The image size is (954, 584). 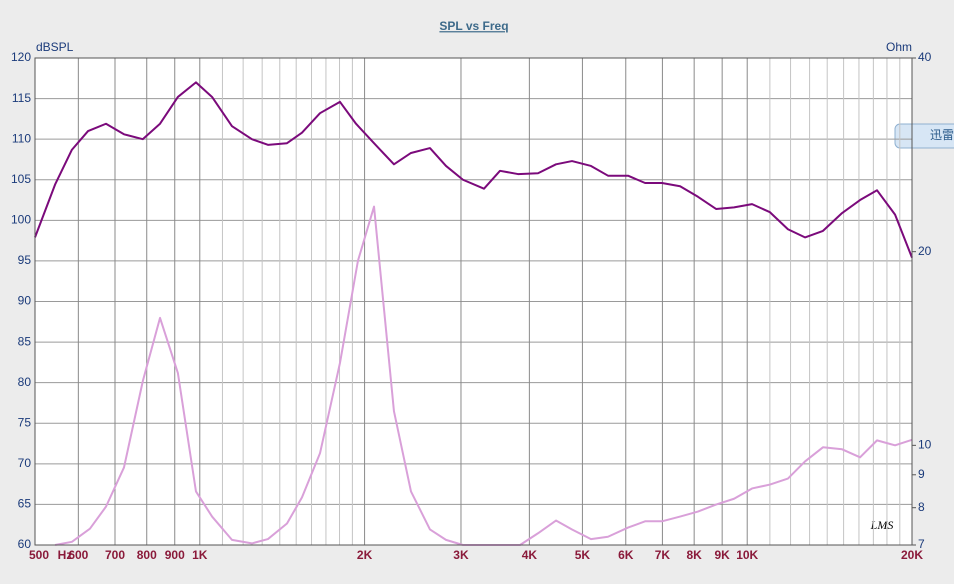 What do you see at coordinates (921, 474) in the screenshot?
I see `y2-tick-label: 9` at bounding box center [921, 474].